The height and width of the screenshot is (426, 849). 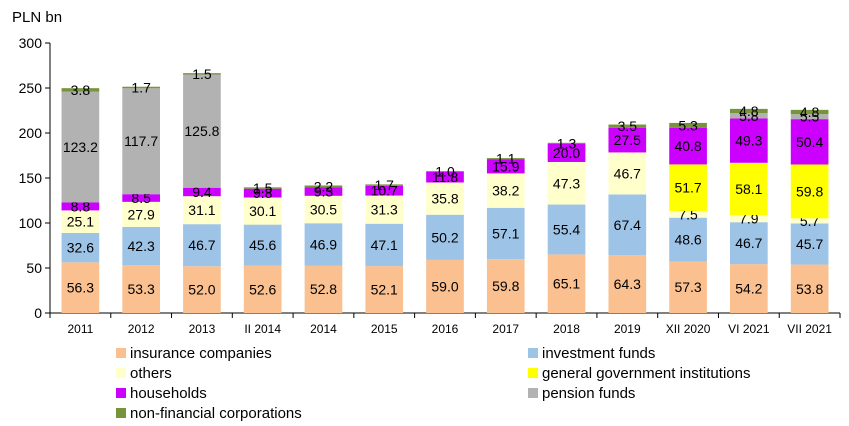 What do you see at coordinates (445, 238) in the screenshot?
I see `bar-stack: 59.0 50.2 35.8 11.81.0` at bounding box center [445, 238].